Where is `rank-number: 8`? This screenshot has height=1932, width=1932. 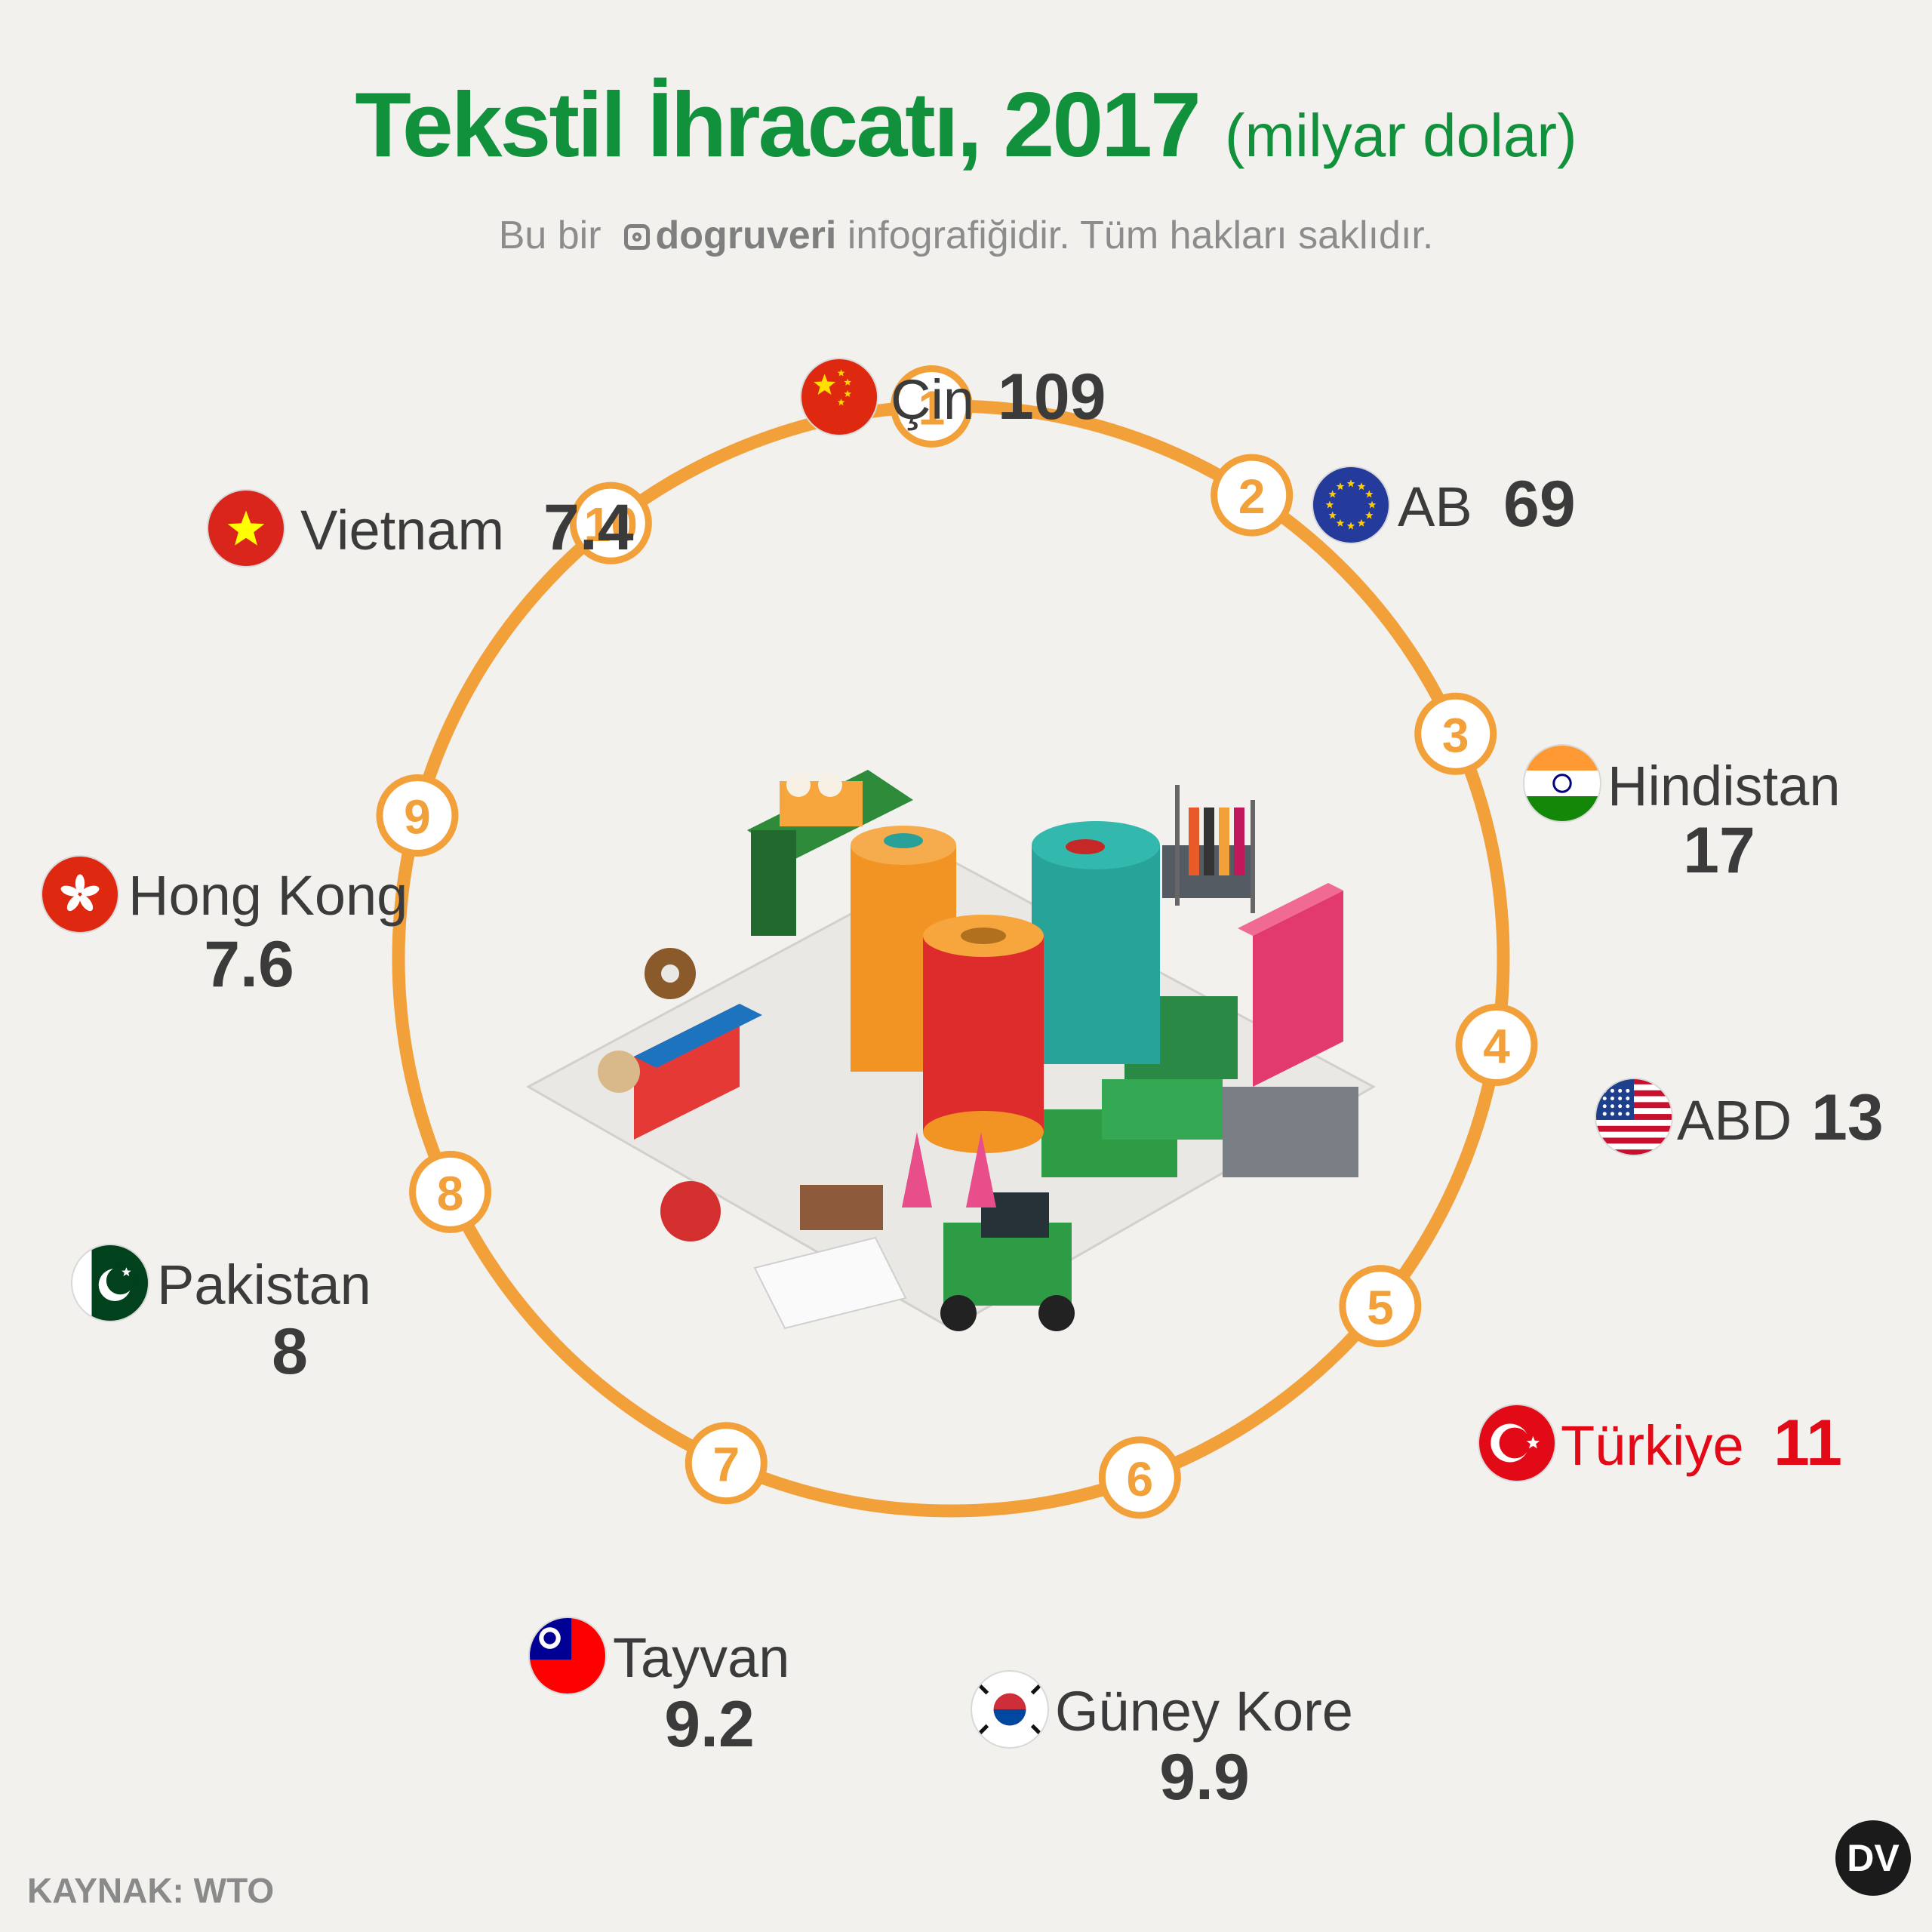 rank-number: 8 is located at coordinates (450, 1193).